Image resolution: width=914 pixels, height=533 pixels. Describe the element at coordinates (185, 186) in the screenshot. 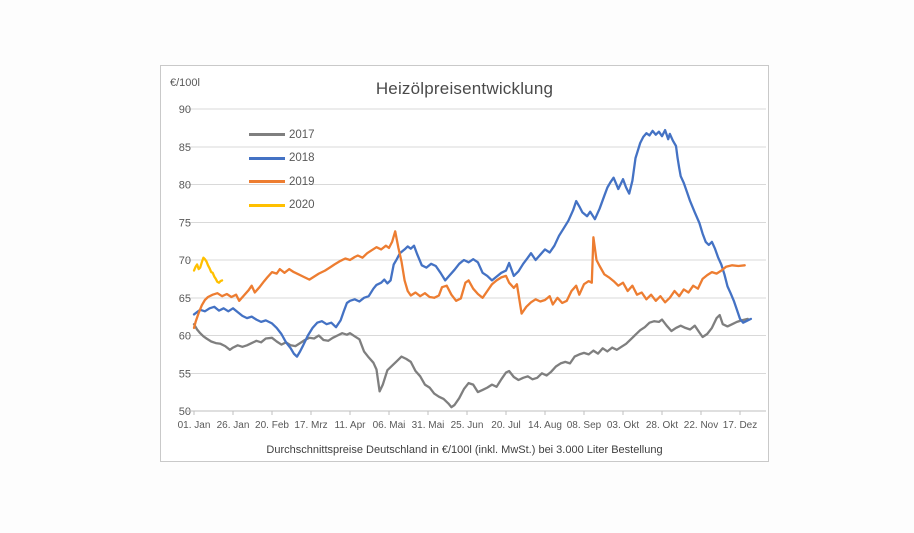

I see `y-tick-label: 80` at that location.